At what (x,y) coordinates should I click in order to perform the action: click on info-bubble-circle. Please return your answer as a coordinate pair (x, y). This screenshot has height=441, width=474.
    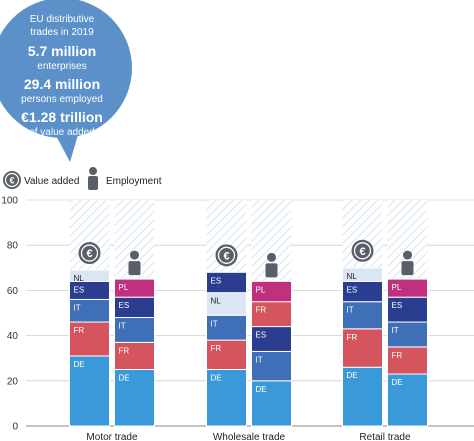
    Looking at the image, I should click on (66, 69).